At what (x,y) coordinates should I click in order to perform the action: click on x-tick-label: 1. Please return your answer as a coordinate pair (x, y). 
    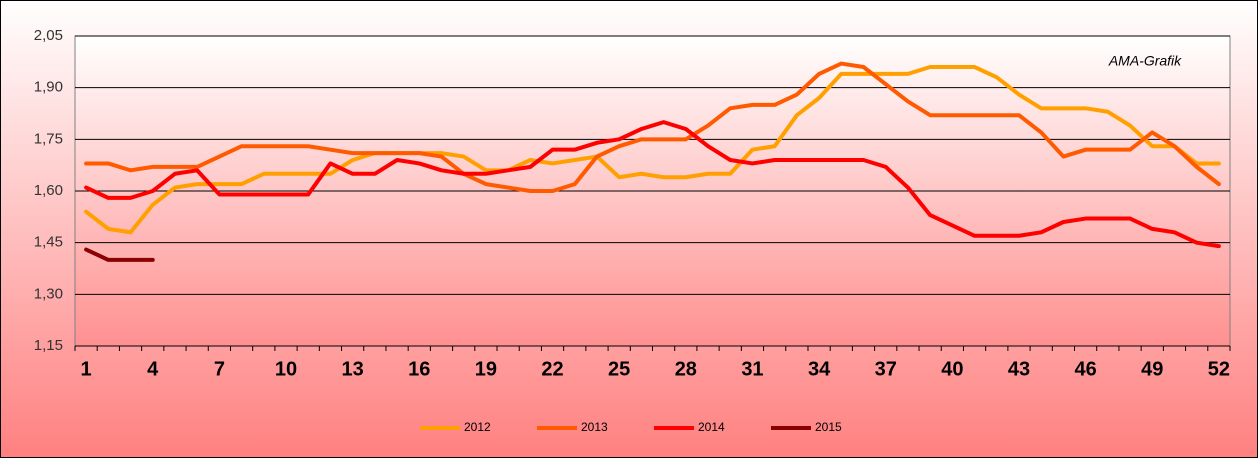
    Looking at the image, I should click on (86, 369).